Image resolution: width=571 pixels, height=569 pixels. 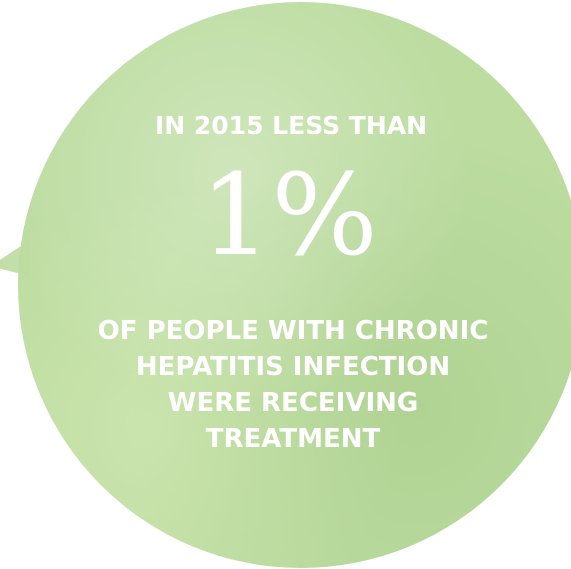 What do you see at coordinates (293, 367) in the screenshot?
I see `stat-tail-line: HEPATITIS INFECTION` at bounding box center [293, 367].